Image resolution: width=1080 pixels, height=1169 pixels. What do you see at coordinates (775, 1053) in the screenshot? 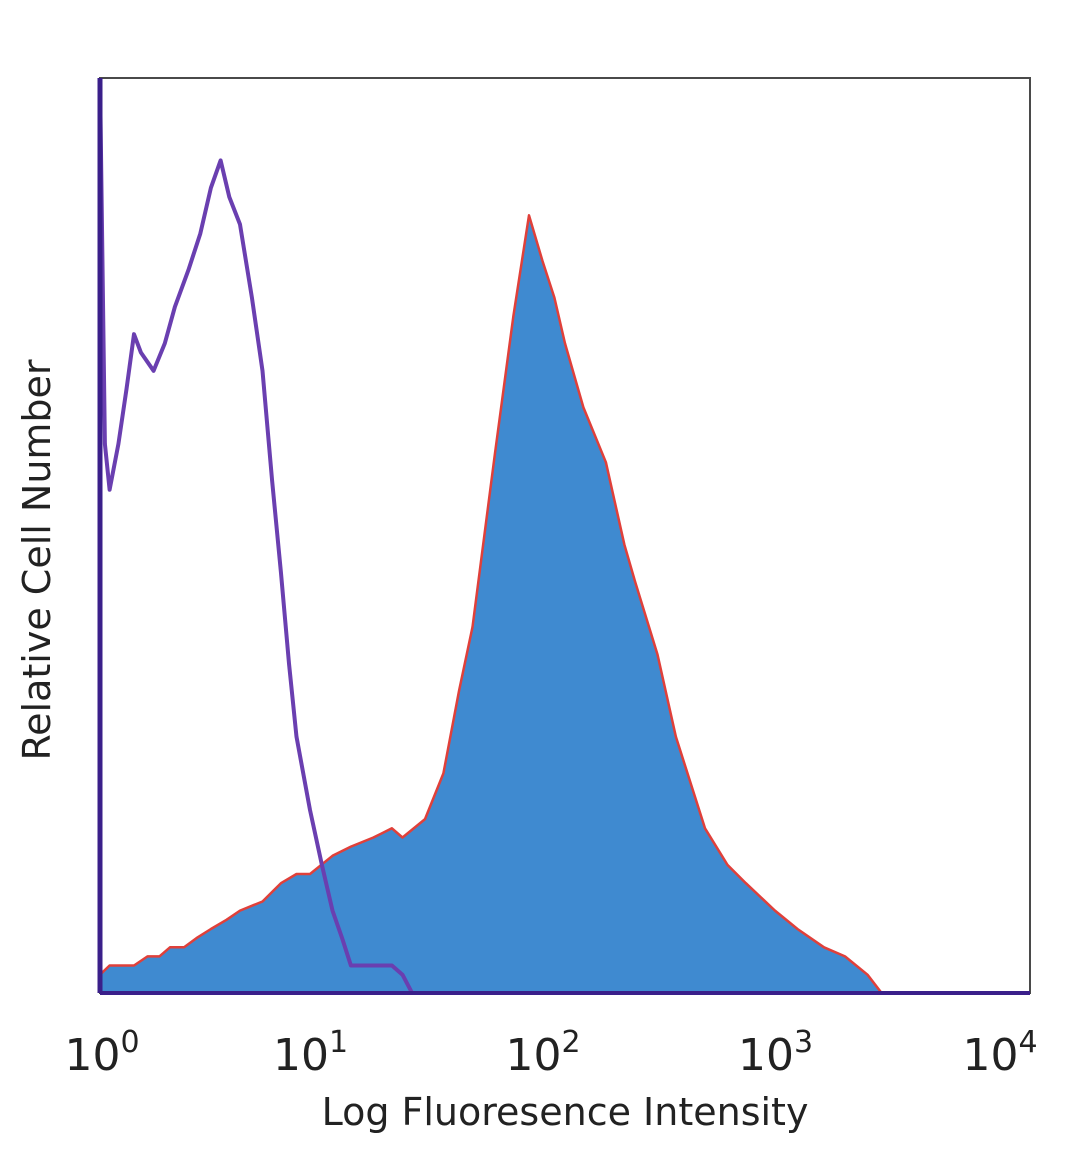
I see `x-tick-label: 103` at bounding box center [775, 1053].